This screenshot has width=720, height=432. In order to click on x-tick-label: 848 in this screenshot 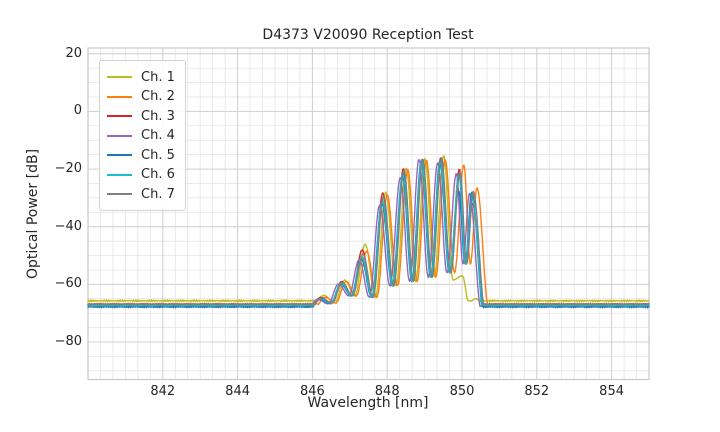, I will do `click(387, 391)`.